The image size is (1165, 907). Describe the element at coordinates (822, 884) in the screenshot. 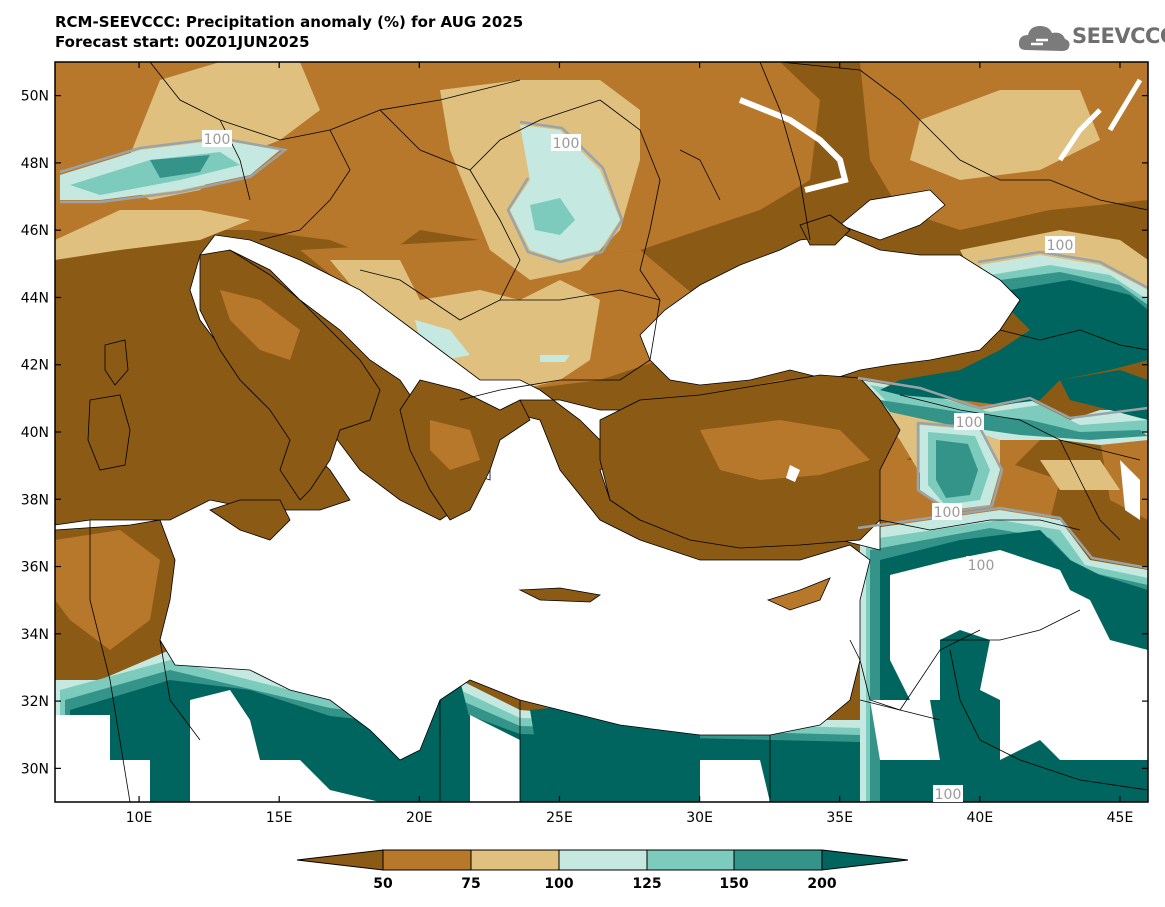

I see `colorbar-label: 200` at that location.